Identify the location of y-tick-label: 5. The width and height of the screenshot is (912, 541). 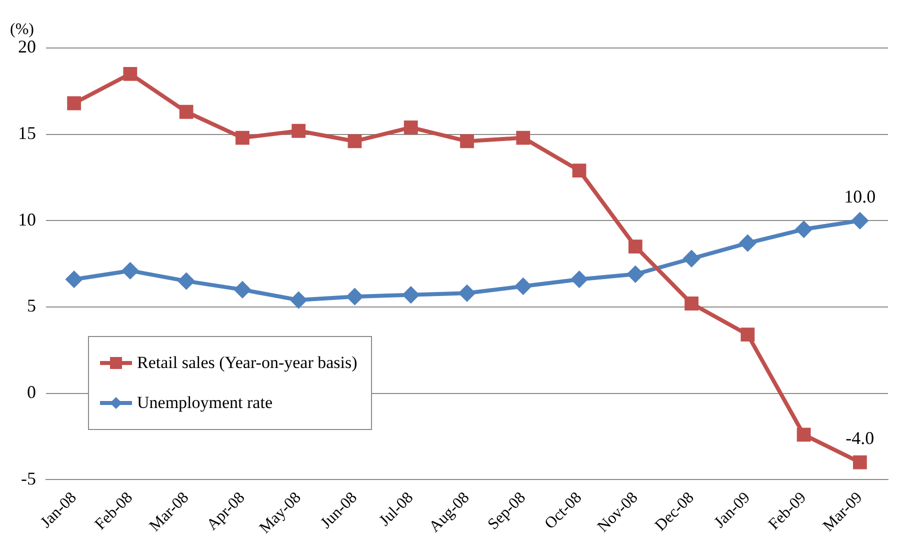
(31, 306).